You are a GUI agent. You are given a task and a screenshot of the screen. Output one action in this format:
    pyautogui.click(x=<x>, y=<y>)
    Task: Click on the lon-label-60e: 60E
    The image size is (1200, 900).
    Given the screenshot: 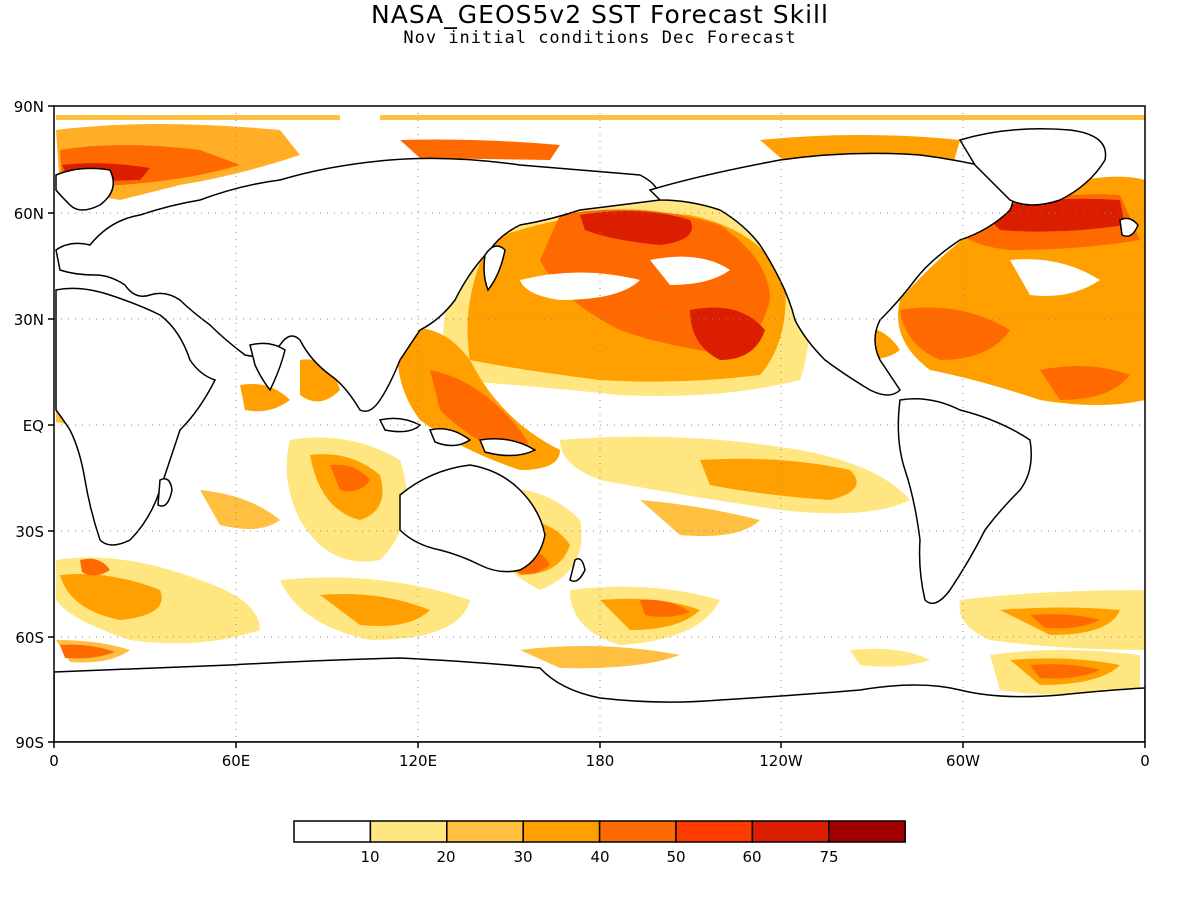 What is the action you would take?
    pyautogui.click(x=236, y=761)
    